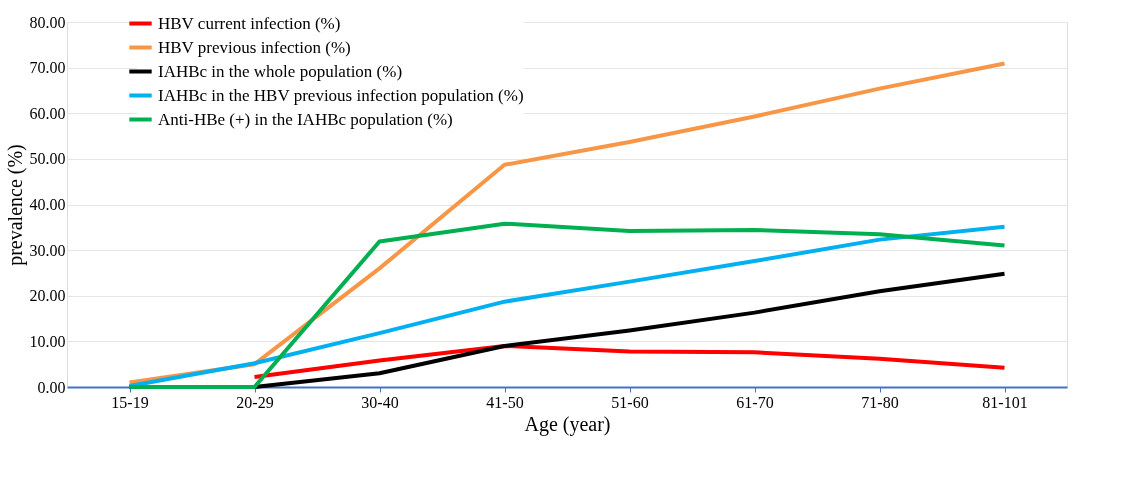 Image resolution: width=1129 pixels, height=484 pixels. What do you see at coordinates (15, 205) in the screenshot?
I see `y-axis-title: prevalence (%)` at bounding box center [15, 205].